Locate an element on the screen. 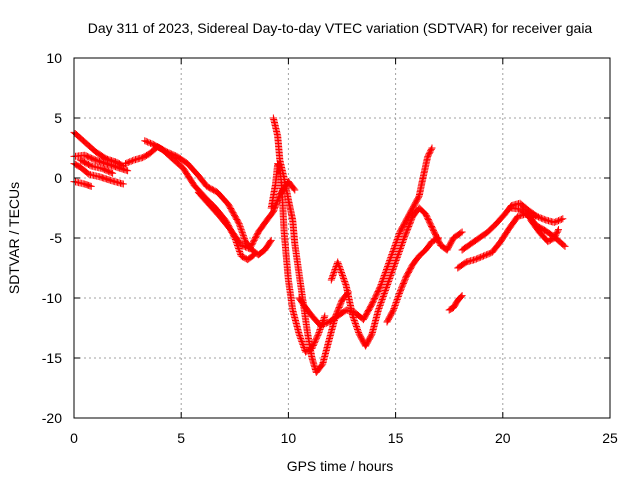 Image resolution: width=640 pixels, height=480 pixels. y-tick-label: 10 is located at coordinates (54, 58).